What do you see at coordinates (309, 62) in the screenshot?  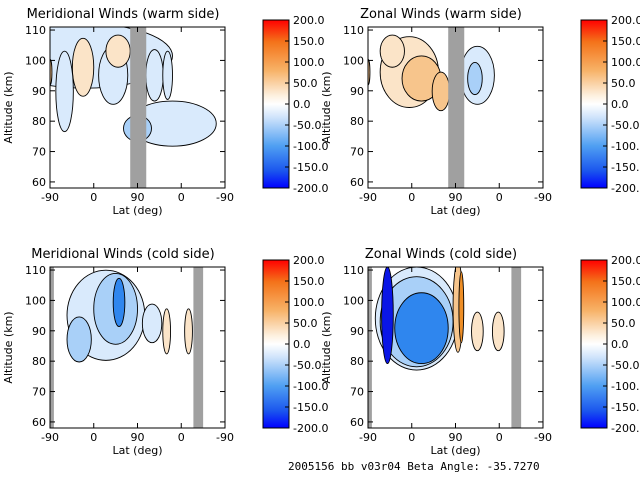 I see `colorbar-tick-label: 100.0` at bounding box center [309, 62].